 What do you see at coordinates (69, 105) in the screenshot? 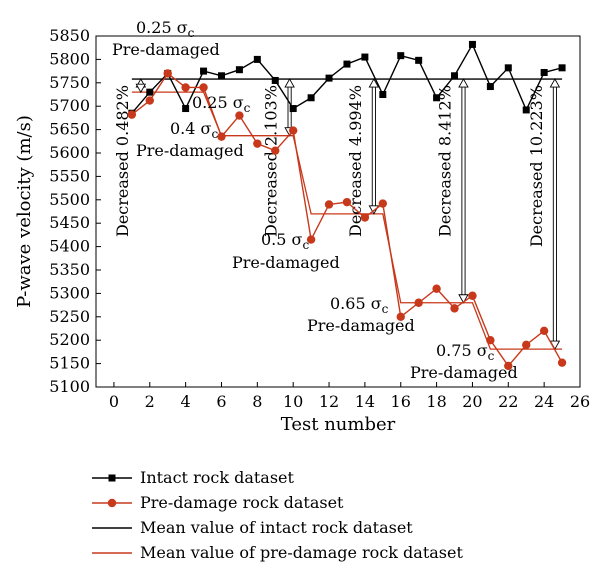
I see `y-tick-label: 5700` at bounding box center [69, 105].